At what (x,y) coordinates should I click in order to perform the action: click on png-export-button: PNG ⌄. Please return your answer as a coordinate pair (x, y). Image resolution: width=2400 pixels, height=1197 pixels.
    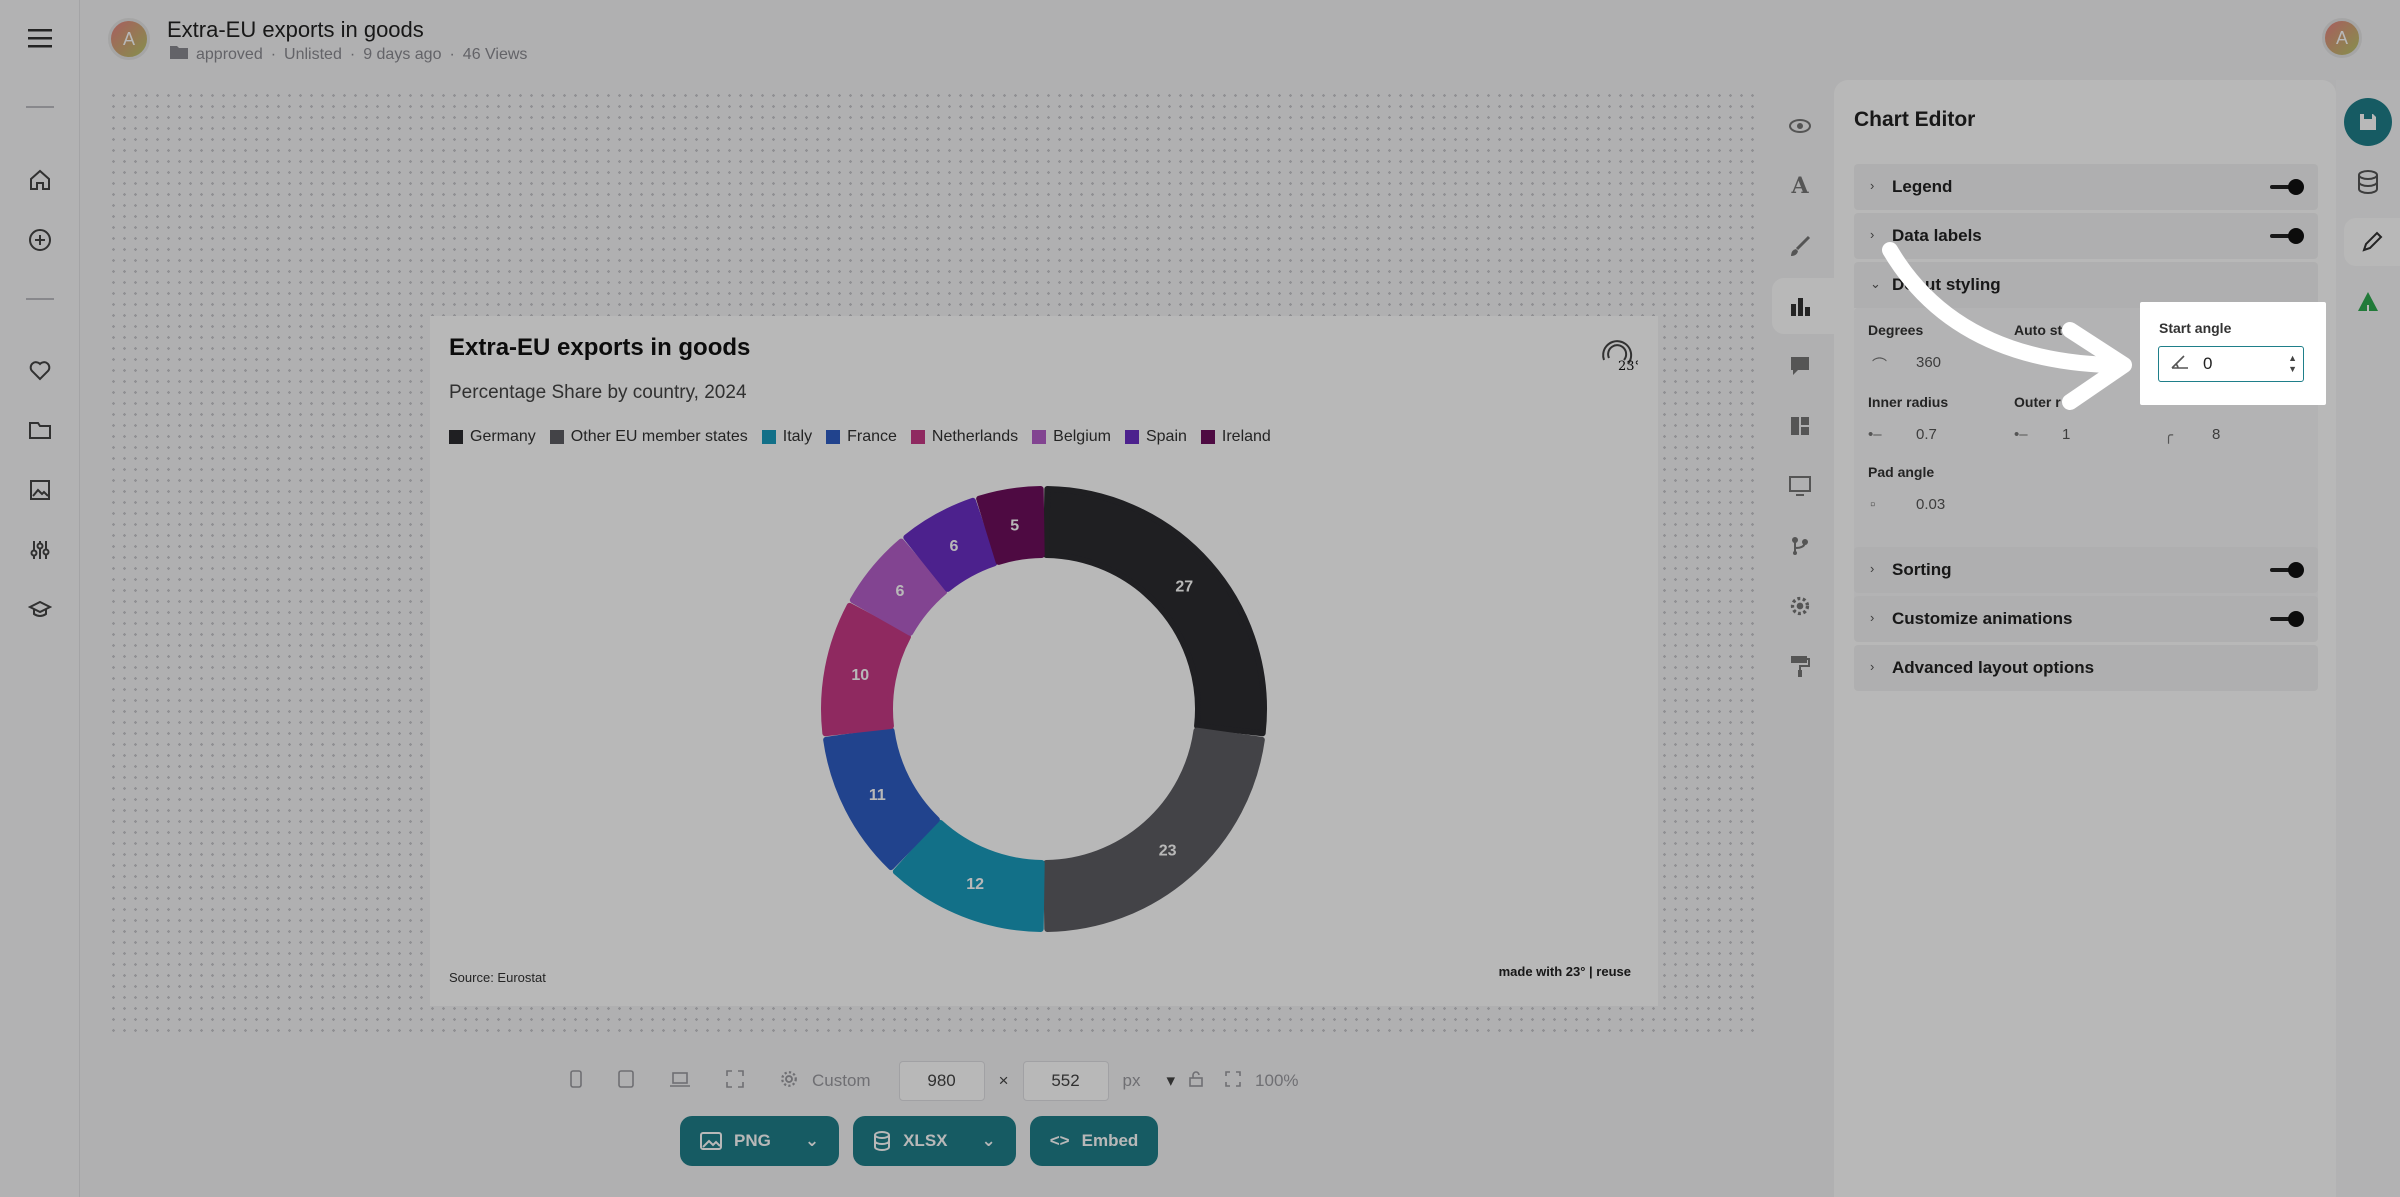
    Looking at the image, I should click on (760, 1141).